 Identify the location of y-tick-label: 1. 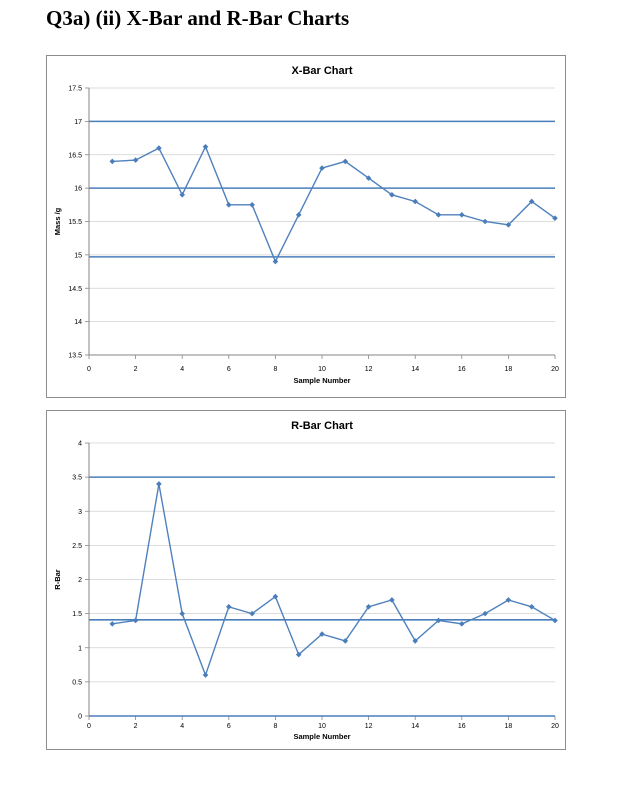
(80, 648).